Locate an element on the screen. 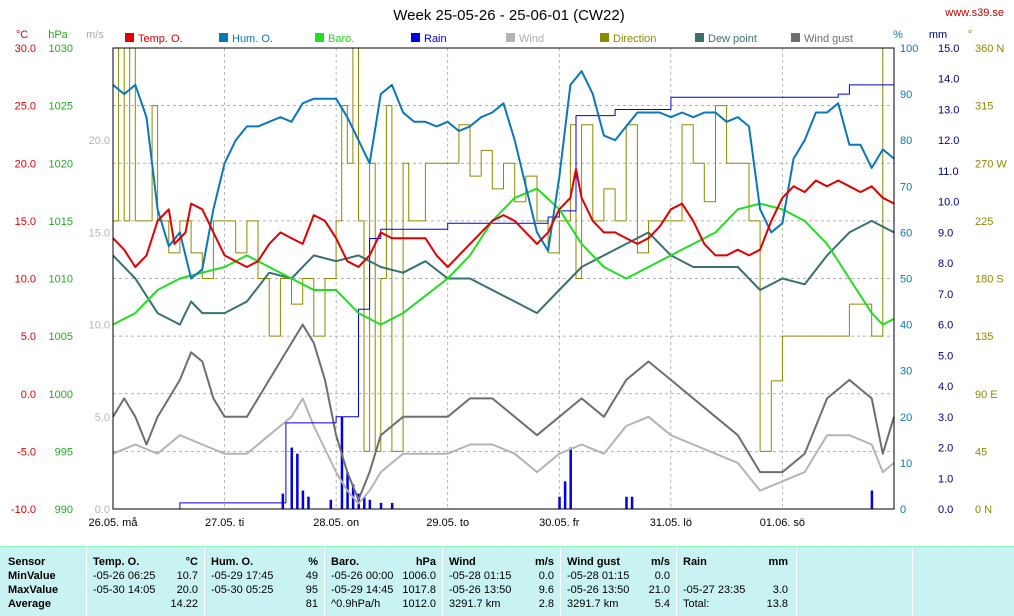 The image size is (1014, 616). temp-tick-label: 0.0 is located at coordinates (28, 395).